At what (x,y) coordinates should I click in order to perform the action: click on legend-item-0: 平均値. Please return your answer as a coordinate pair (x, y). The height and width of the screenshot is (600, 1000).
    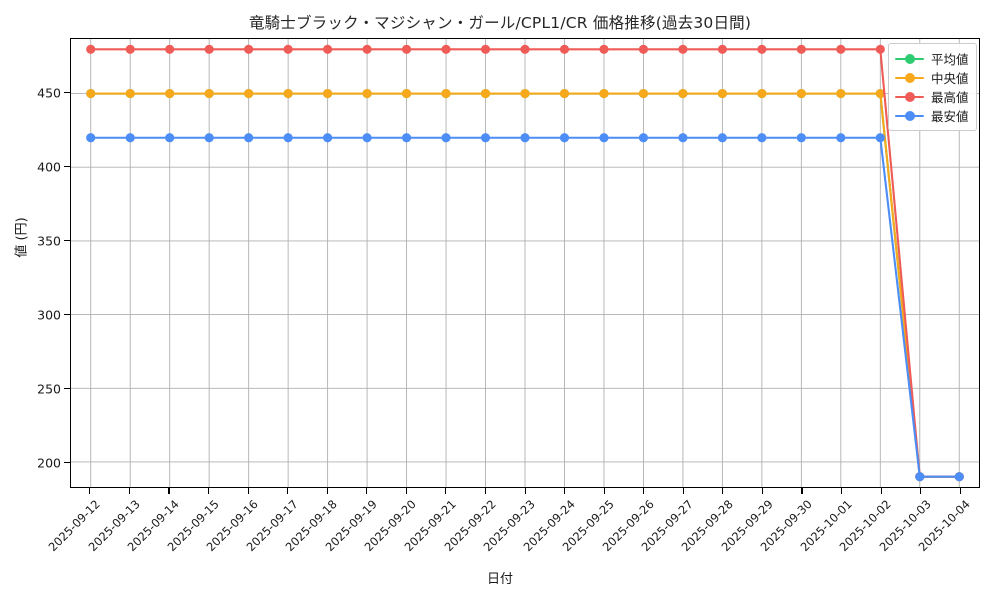
    Looking at the image, I should click on (932, 58).